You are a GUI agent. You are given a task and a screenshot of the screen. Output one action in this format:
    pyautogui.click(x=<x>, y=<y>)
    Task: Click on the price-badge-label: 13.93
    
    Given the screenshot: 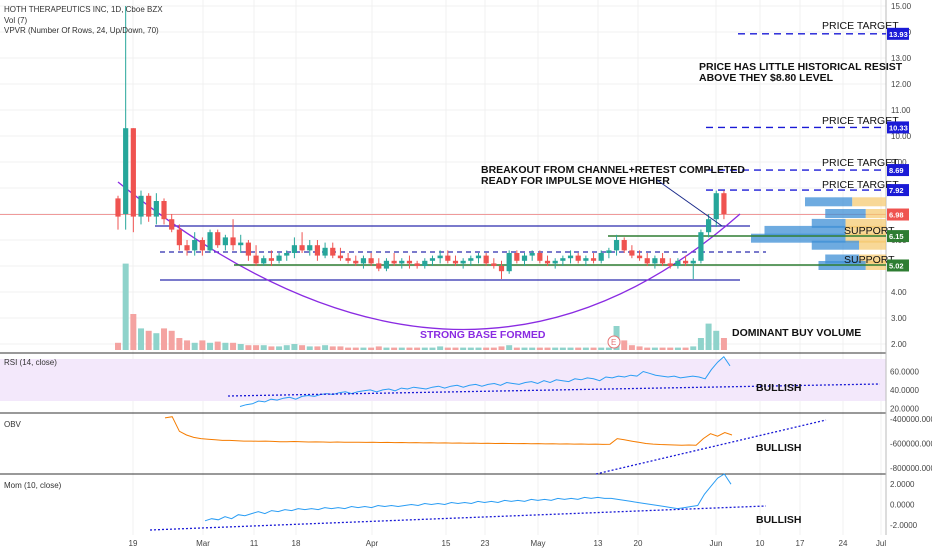 What is the action you would take?
    pyautogui.click(x=898, y=34)
    